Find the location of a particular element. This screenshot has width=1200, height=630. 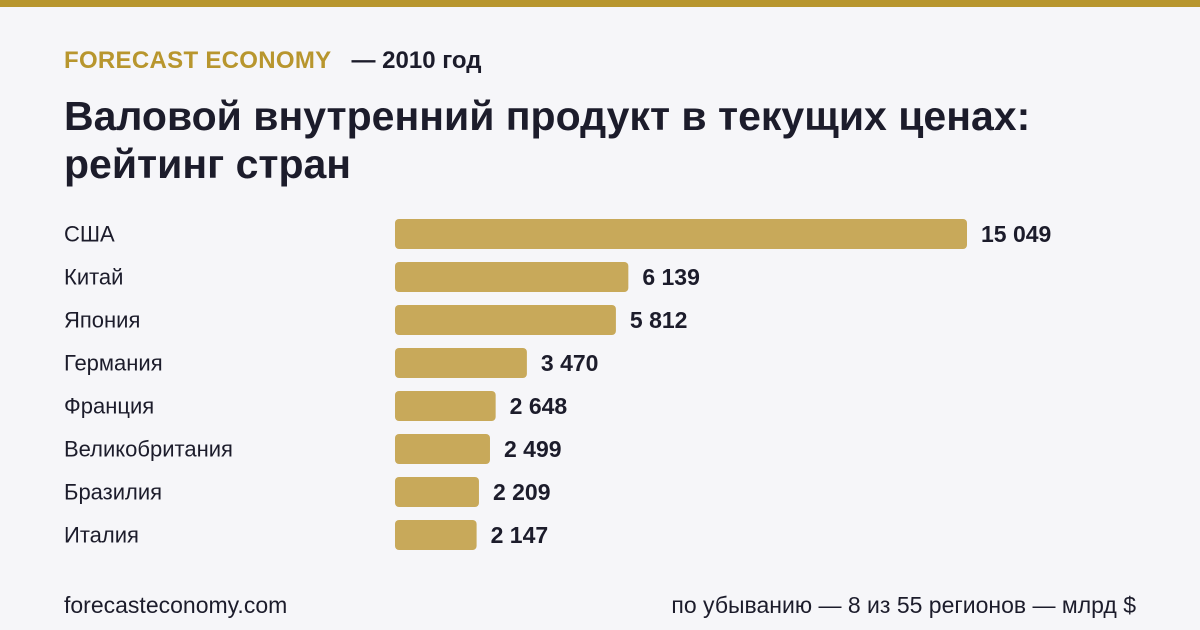

value-label: 5 812 is located at coordinates (659, 320).